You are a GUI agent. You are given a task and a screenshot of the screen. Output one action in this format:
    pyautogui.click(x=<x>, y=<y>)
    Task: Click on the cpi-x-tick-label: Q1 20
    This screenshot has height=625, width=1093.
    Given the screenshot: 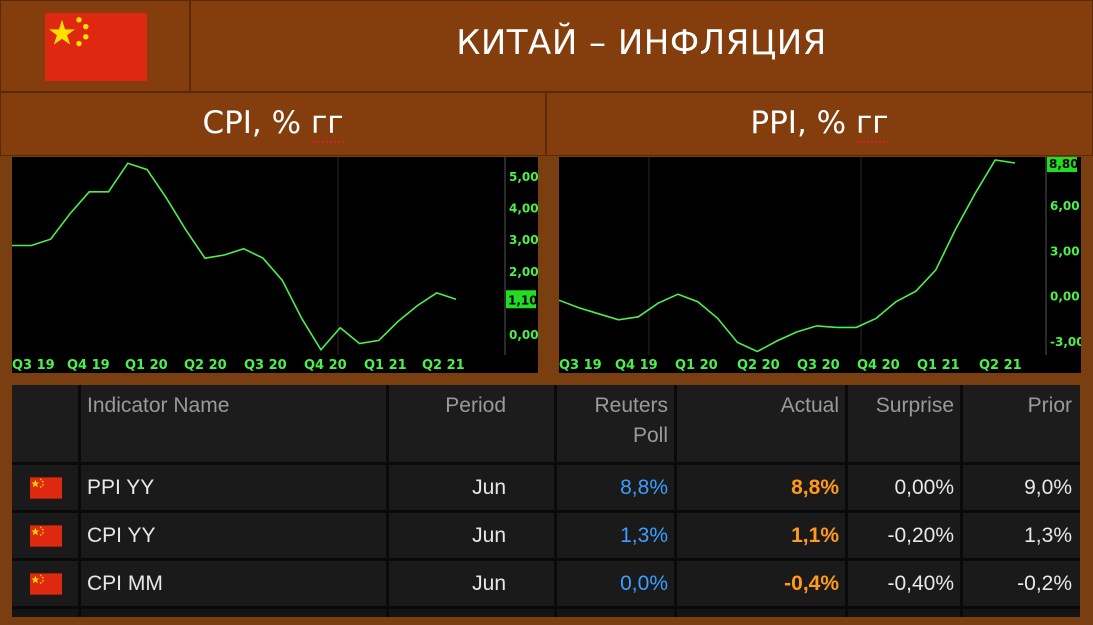 What is the action you would take?
    pyautogui.click(x=146, y=365)
    